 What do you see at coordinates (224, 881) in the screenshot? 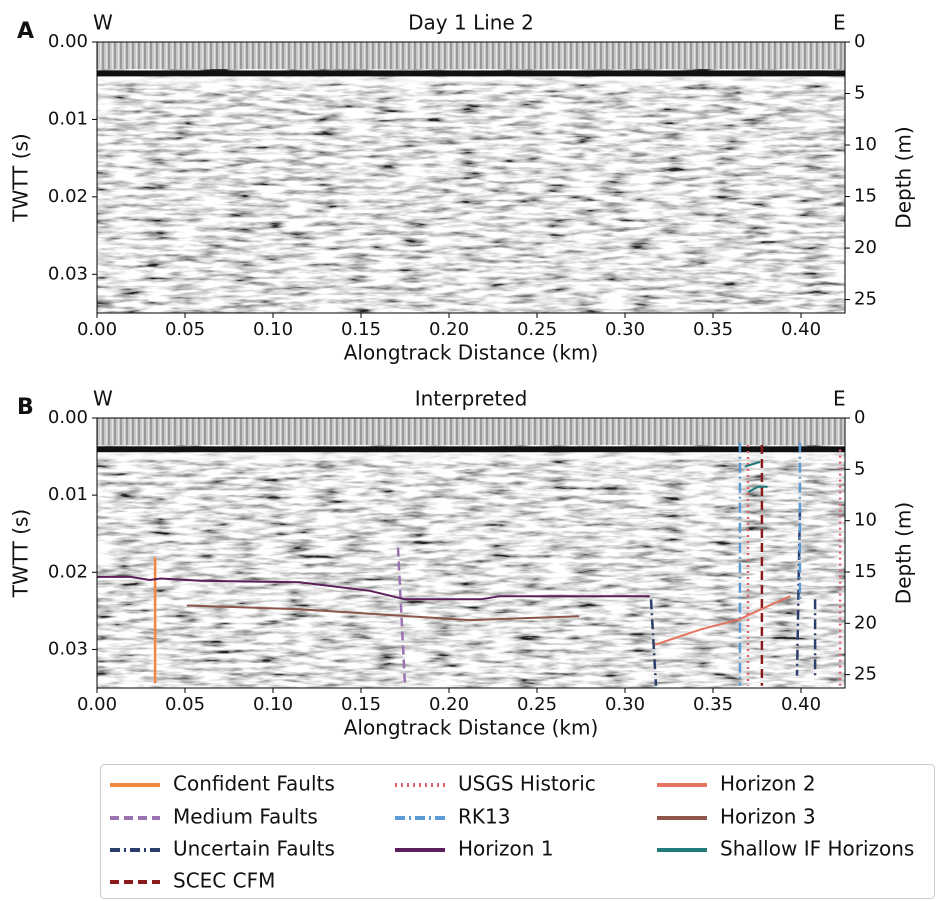
I see `legend-label: SCEC CFM` at bounding box center [224, 881].